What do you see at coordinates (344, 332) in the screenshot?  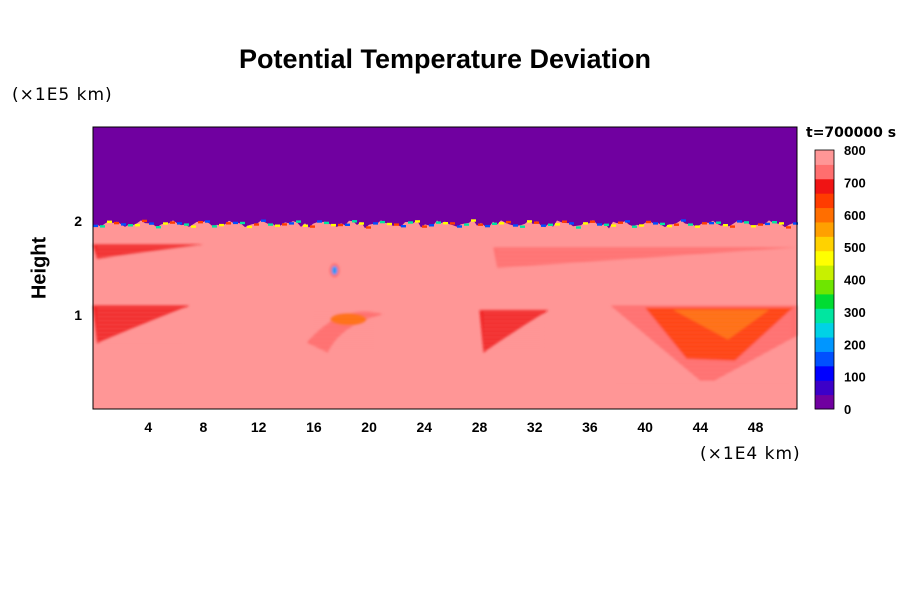 I see `blob-shape` at bounding box center [344, 332].